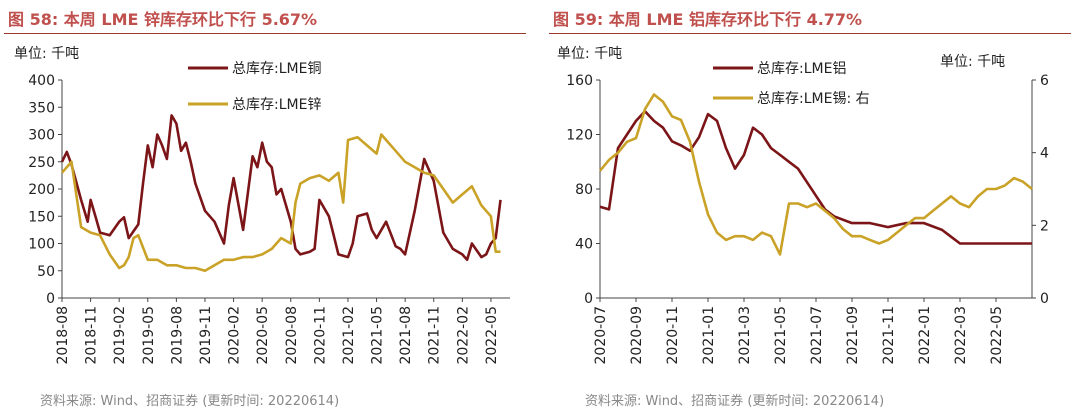 The image size is (1080, 415). What do you see at coordinates (925, 335) in the screenshot?
I see `x-tick-label: 2022-01` at bounding box center [925, 335].